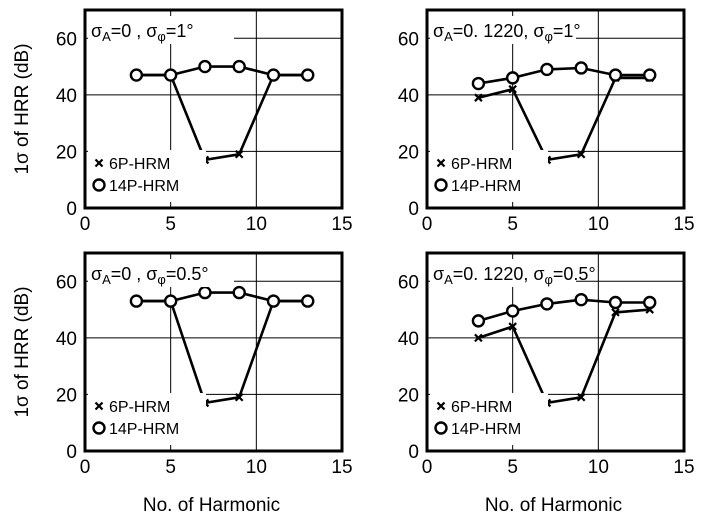 This screenshot has width=722, height=522. I want to click on title-part: =0.5°, so click(574, 274).